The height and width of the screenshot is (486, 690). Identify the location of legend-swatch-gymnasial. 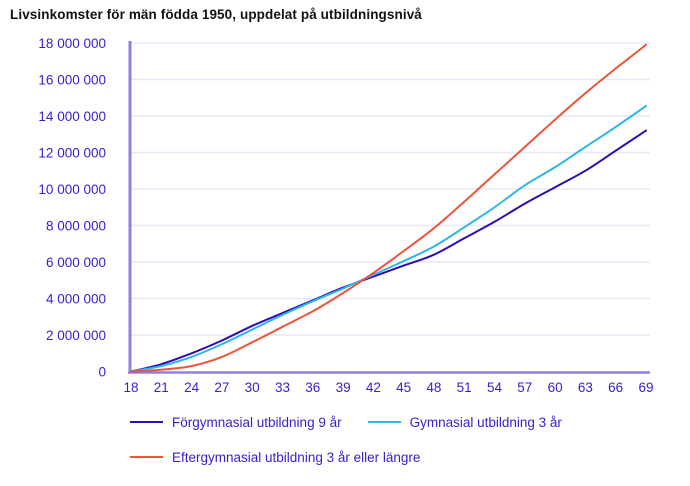
(384, 422).